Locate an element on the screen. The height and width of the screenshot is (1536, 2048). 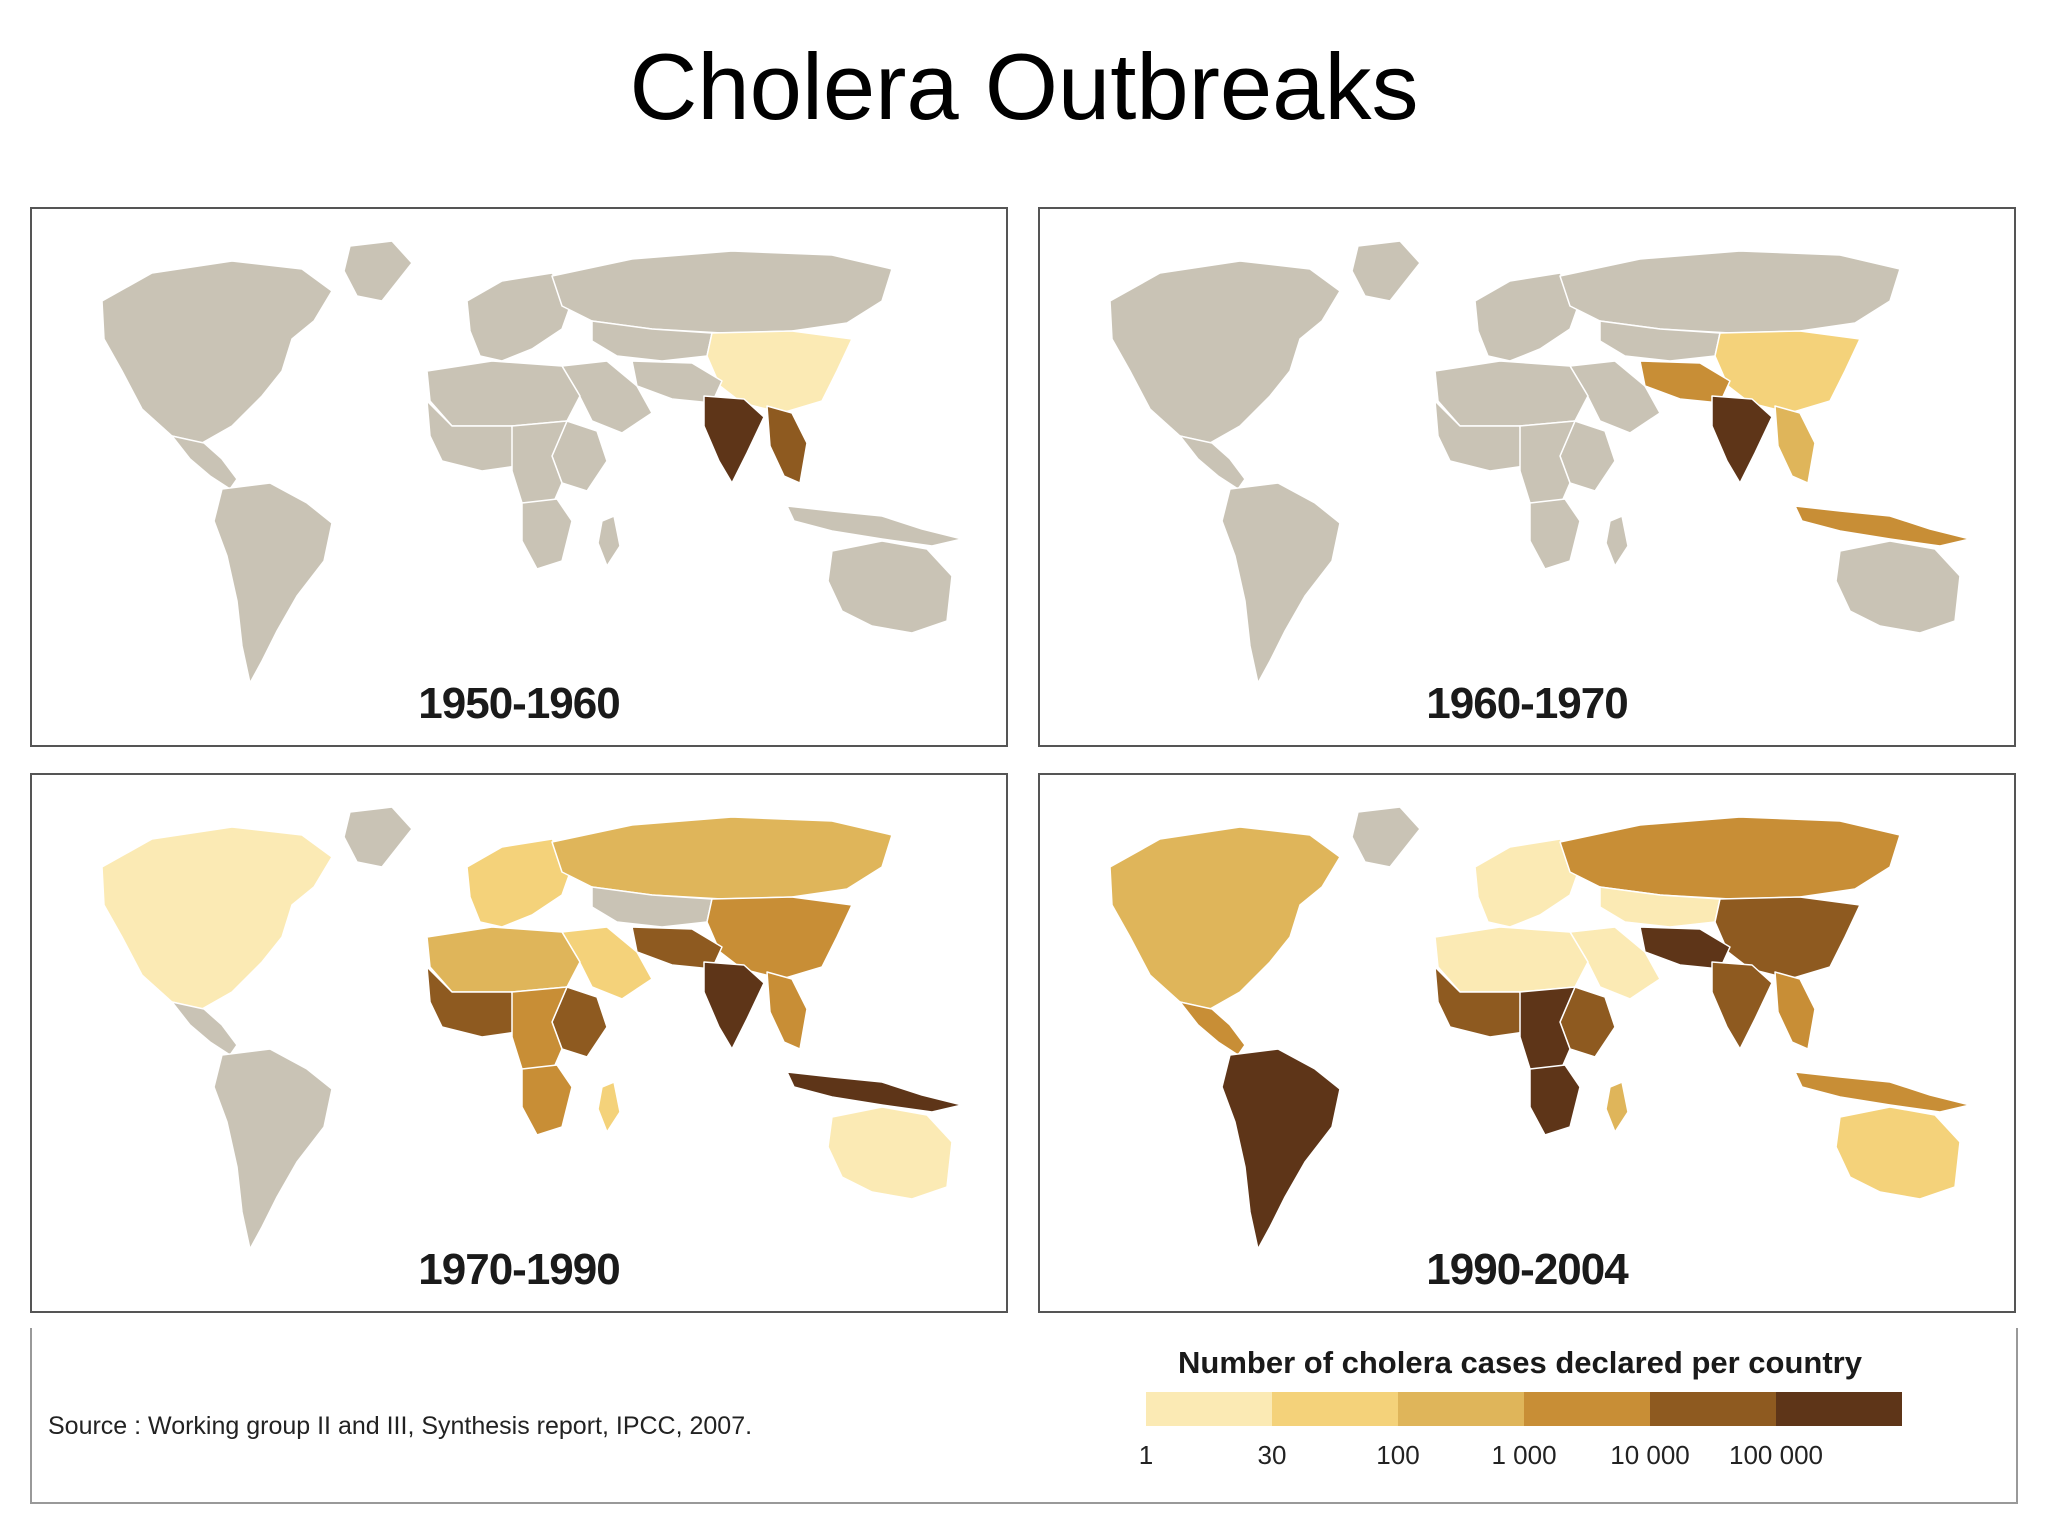
period-label: 1960-1970 is located at coordinates (1527, 703).